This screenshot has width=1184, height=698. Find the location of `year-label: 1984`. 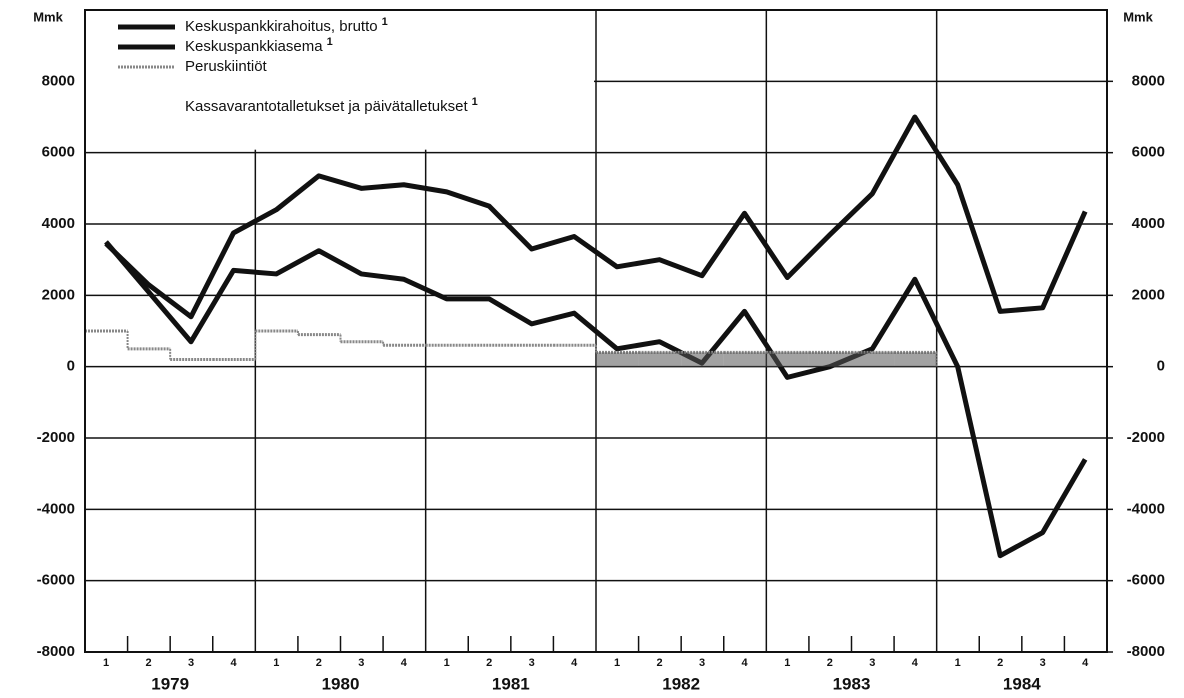

year-label: 1984 is located at coordinates (1022, 683).